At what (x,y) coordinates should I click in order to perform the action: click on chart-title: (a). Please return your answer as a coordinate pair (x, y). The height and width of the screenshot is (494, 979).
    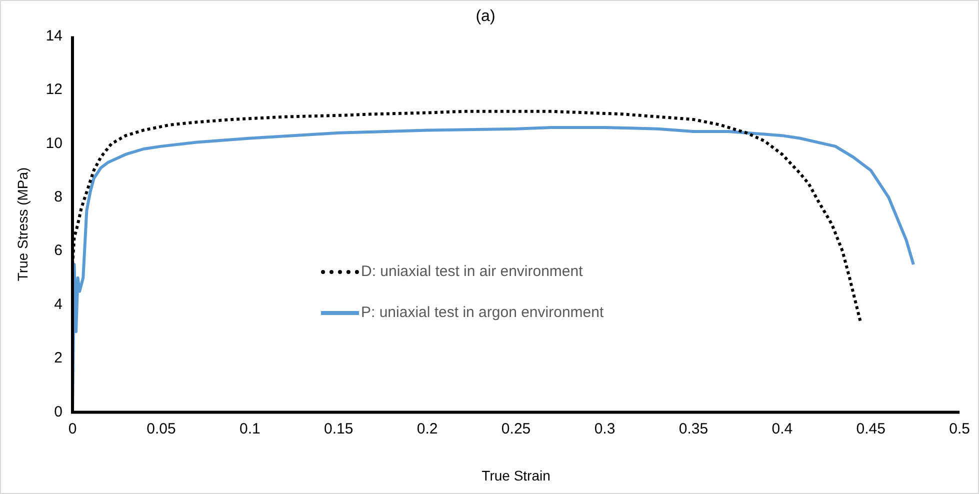
    Looking at the image, I should click on (486, 17).